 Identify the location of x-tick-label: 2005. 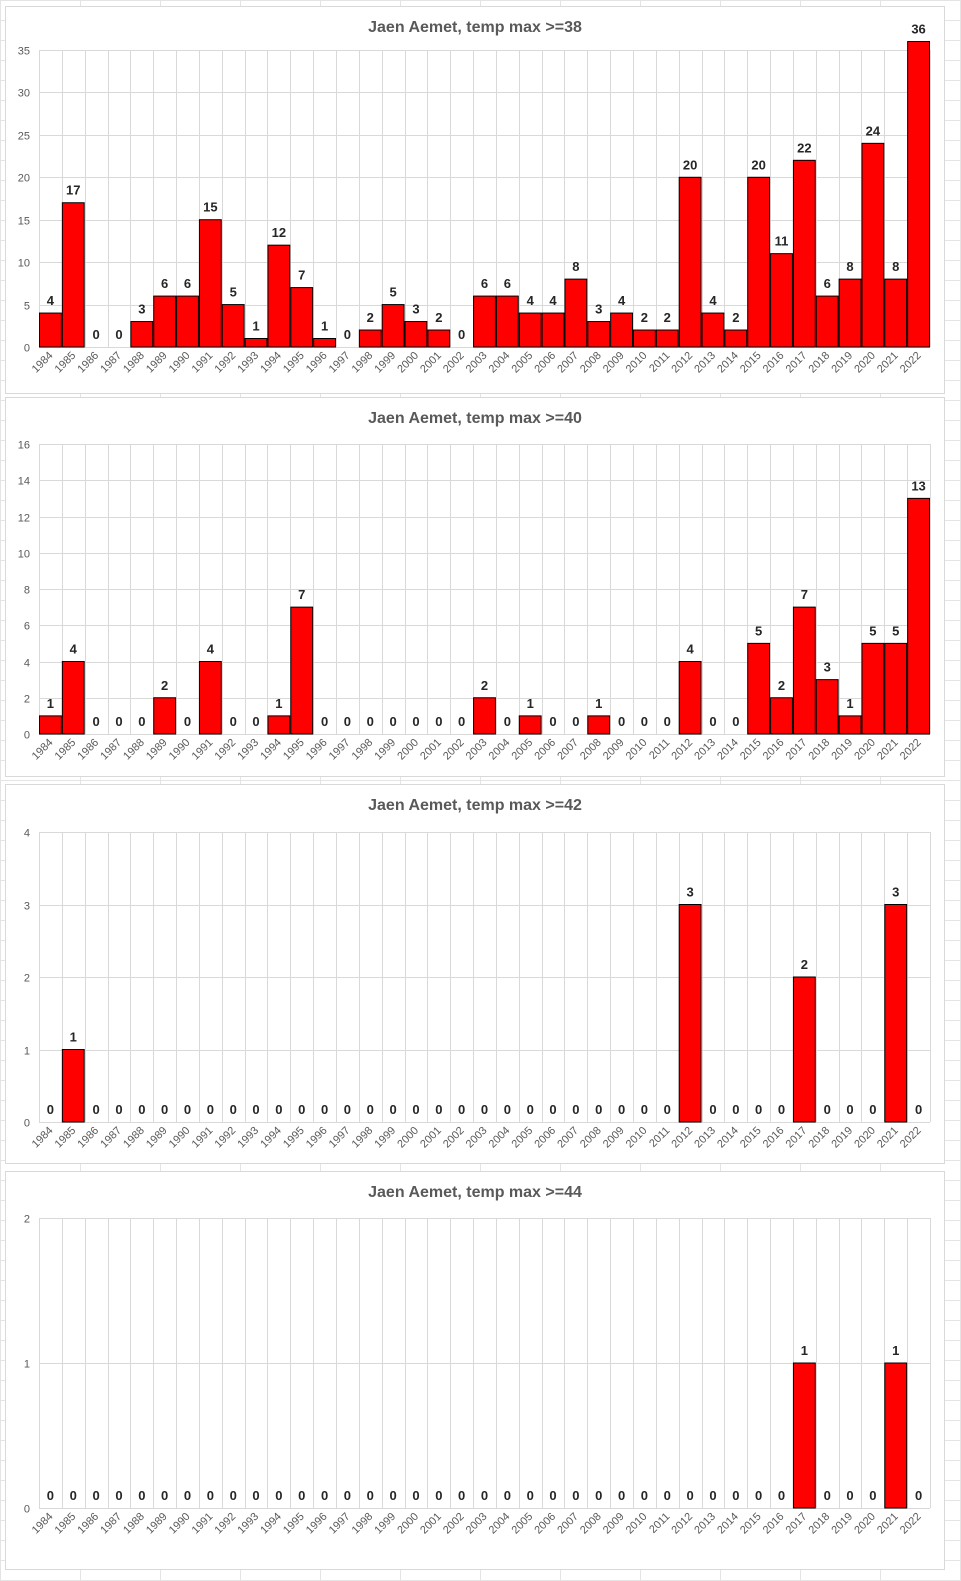
(523, 750).